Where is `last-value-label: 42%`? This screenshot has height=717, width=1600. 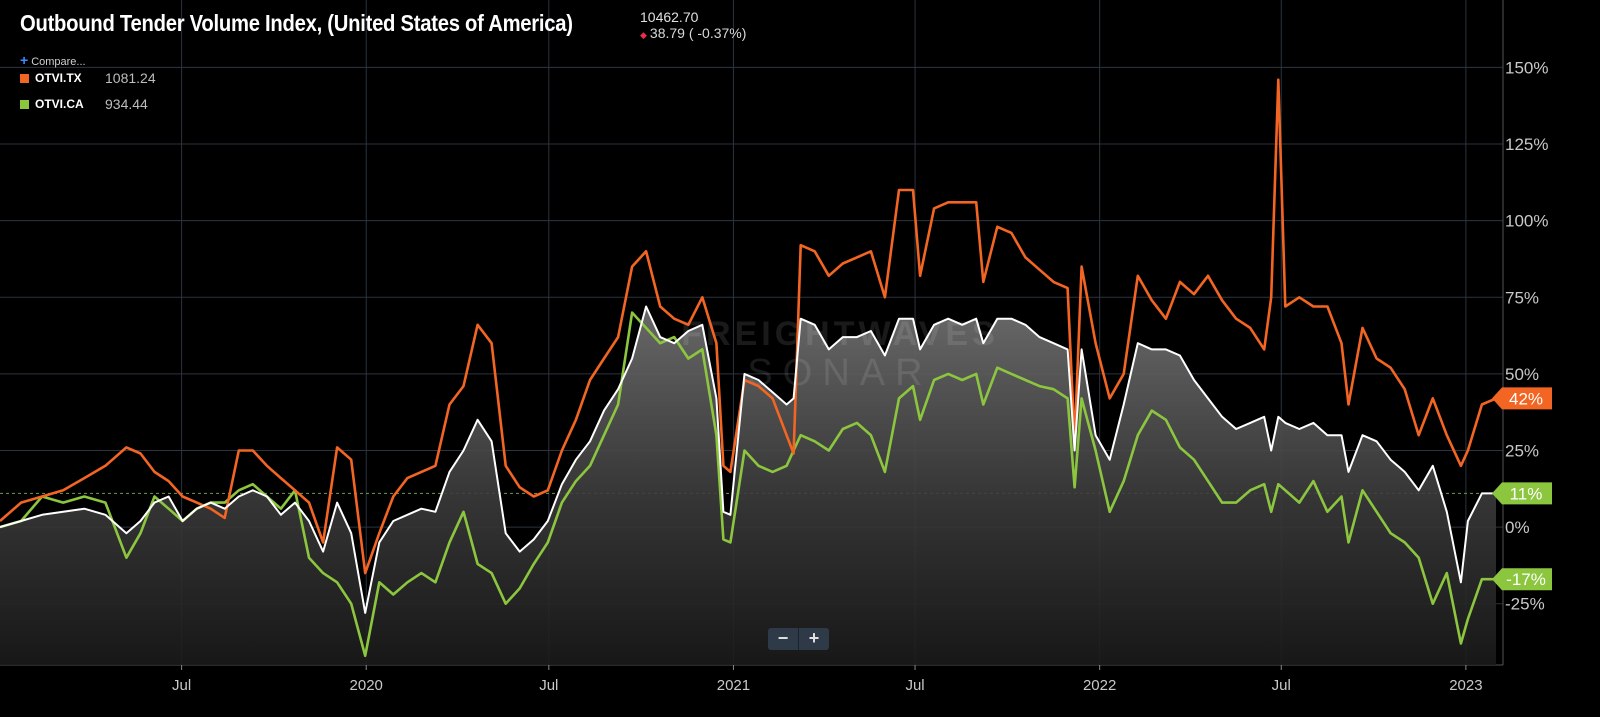 last-value-label: 42% is located at coordinates (1526, 398).